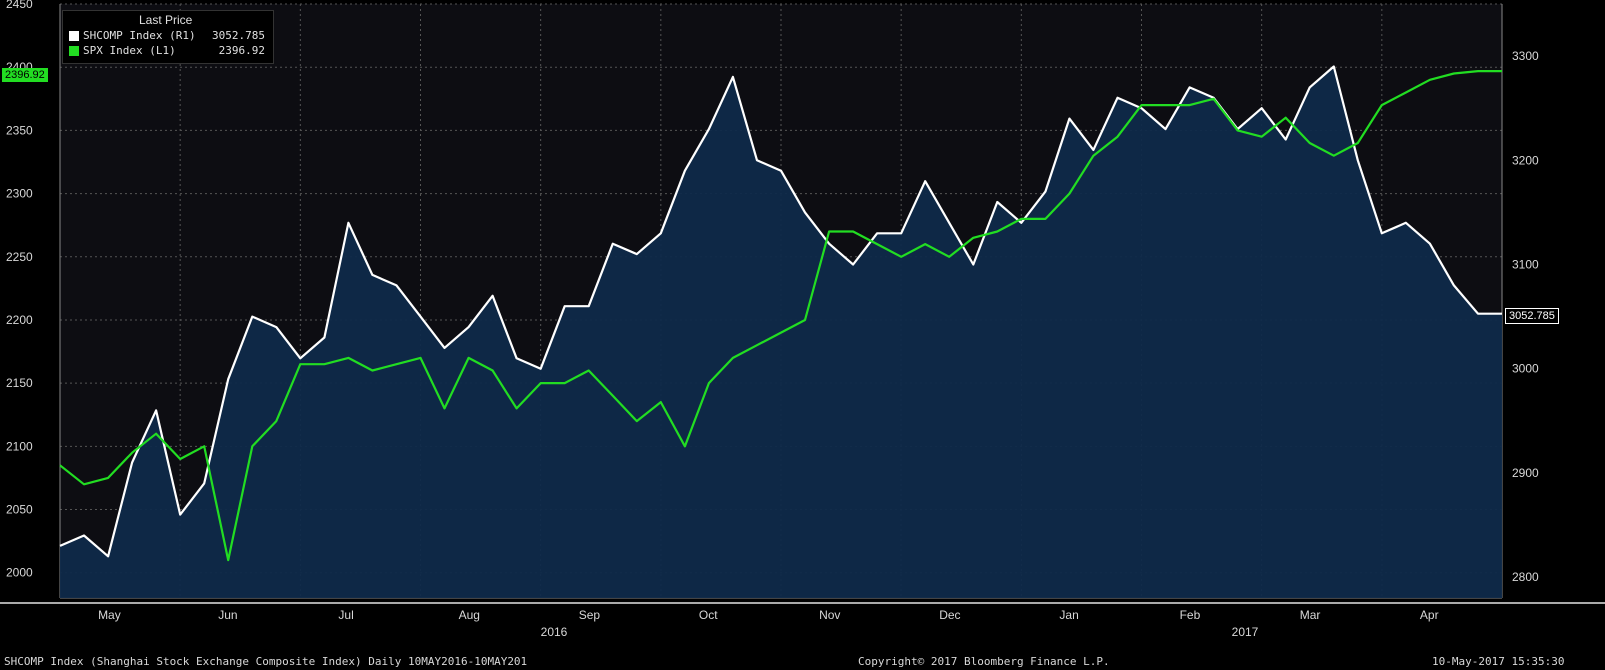 The height and width of the screenshot is (670, 1605). Describe the element at coordinates (109, 615) in the screenshot. I see `x-axis-tick-label: May` at that location.